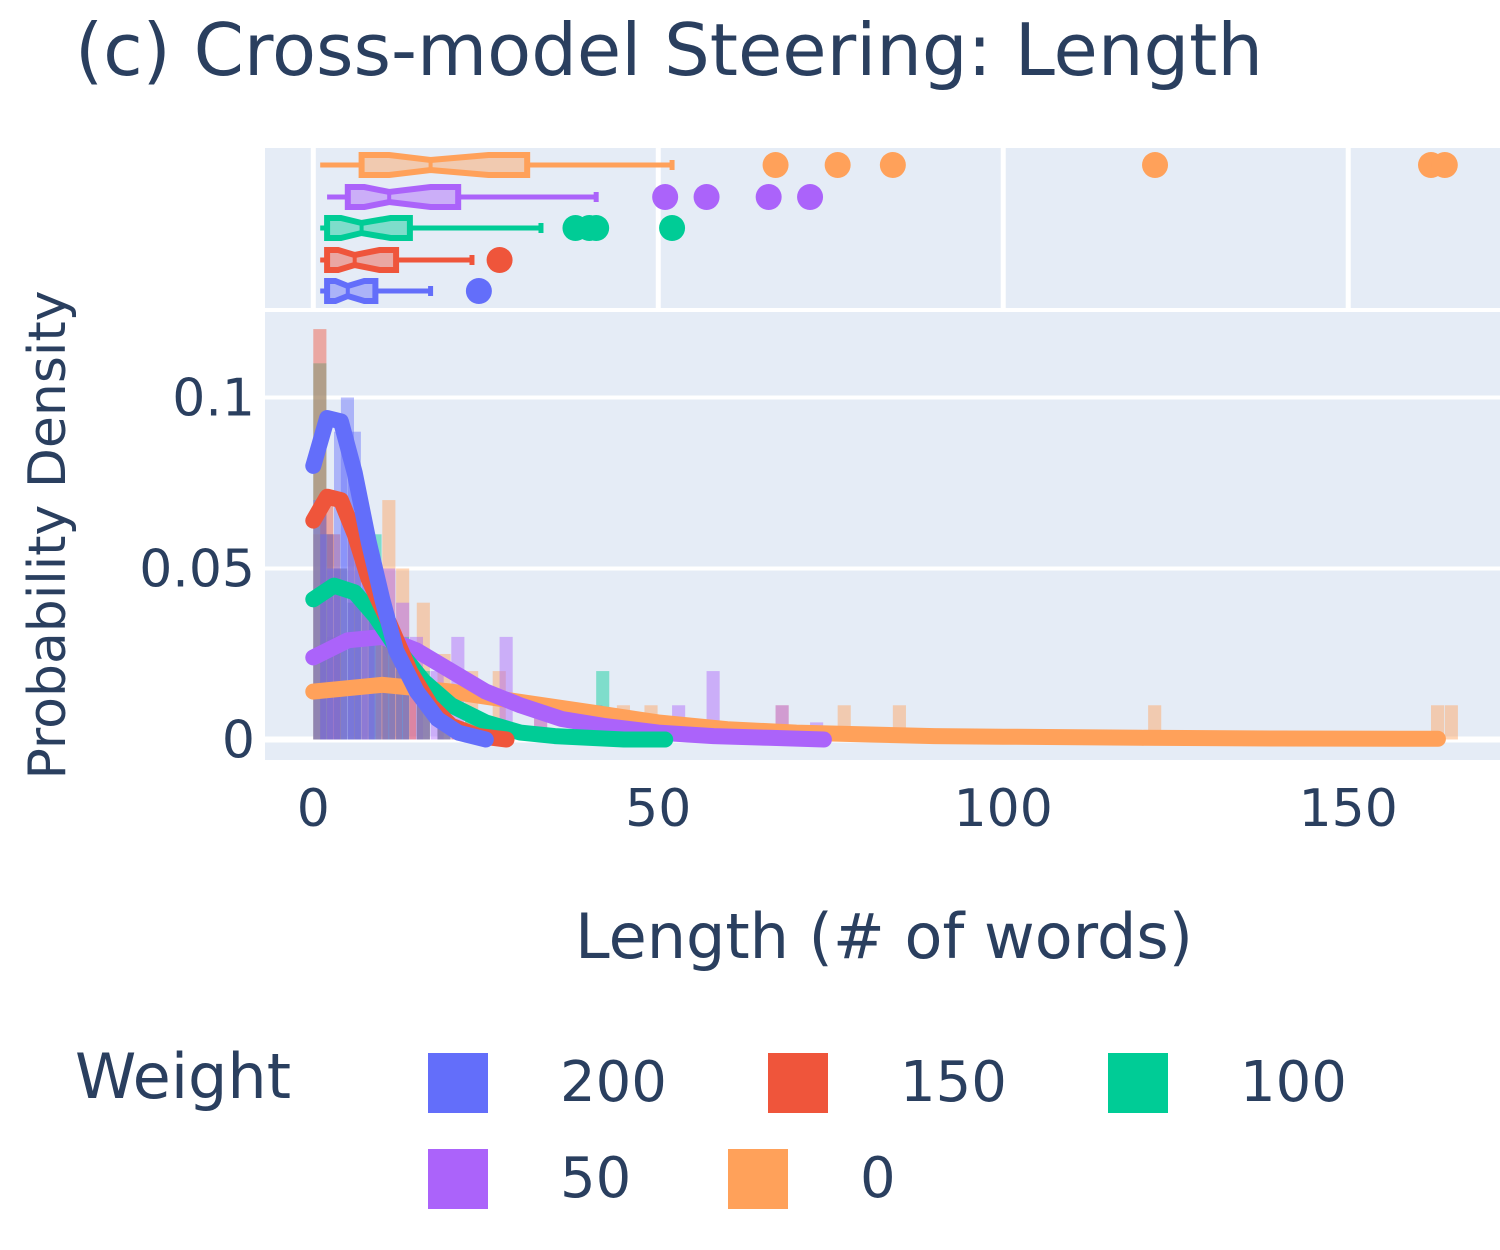  Describe the element at coordinates (547, 1082) in the screenshot. I see `legend-item-200: 200` at that location.